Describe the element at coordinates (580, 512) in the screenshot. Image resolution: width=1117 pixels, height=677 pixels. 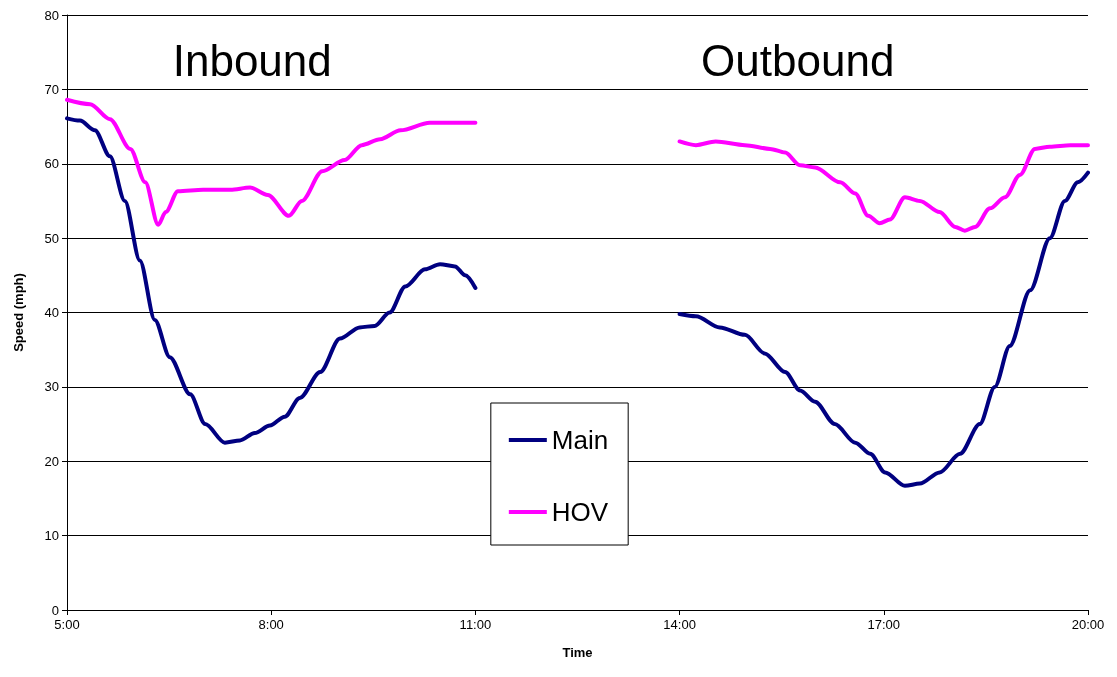
I see `legend-label: HOV` at that location.